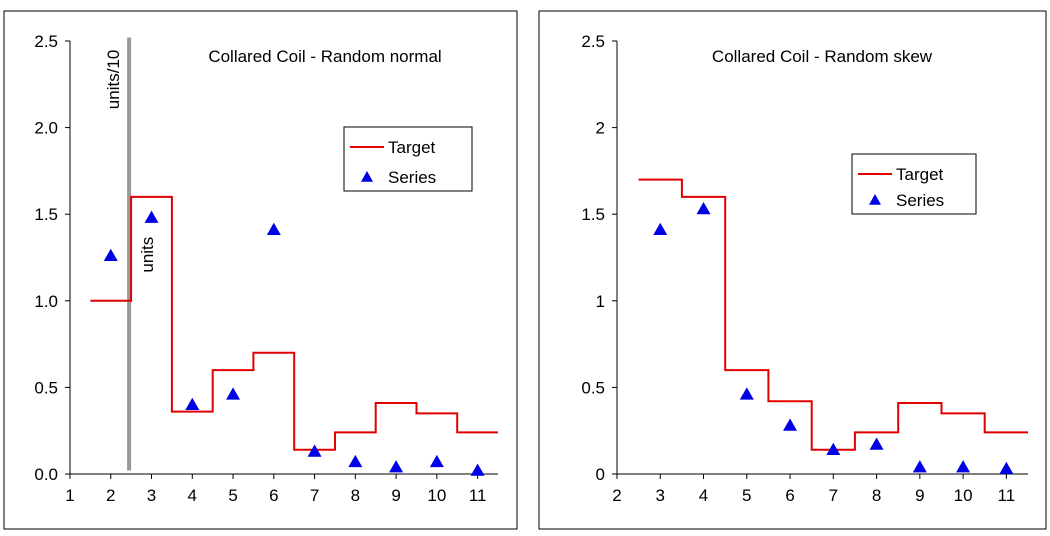 The image size is (1050, 536). Describe the element at coordinates (46, 474) in the screenshot. I see `y-tick-label: 0.0` at that location.